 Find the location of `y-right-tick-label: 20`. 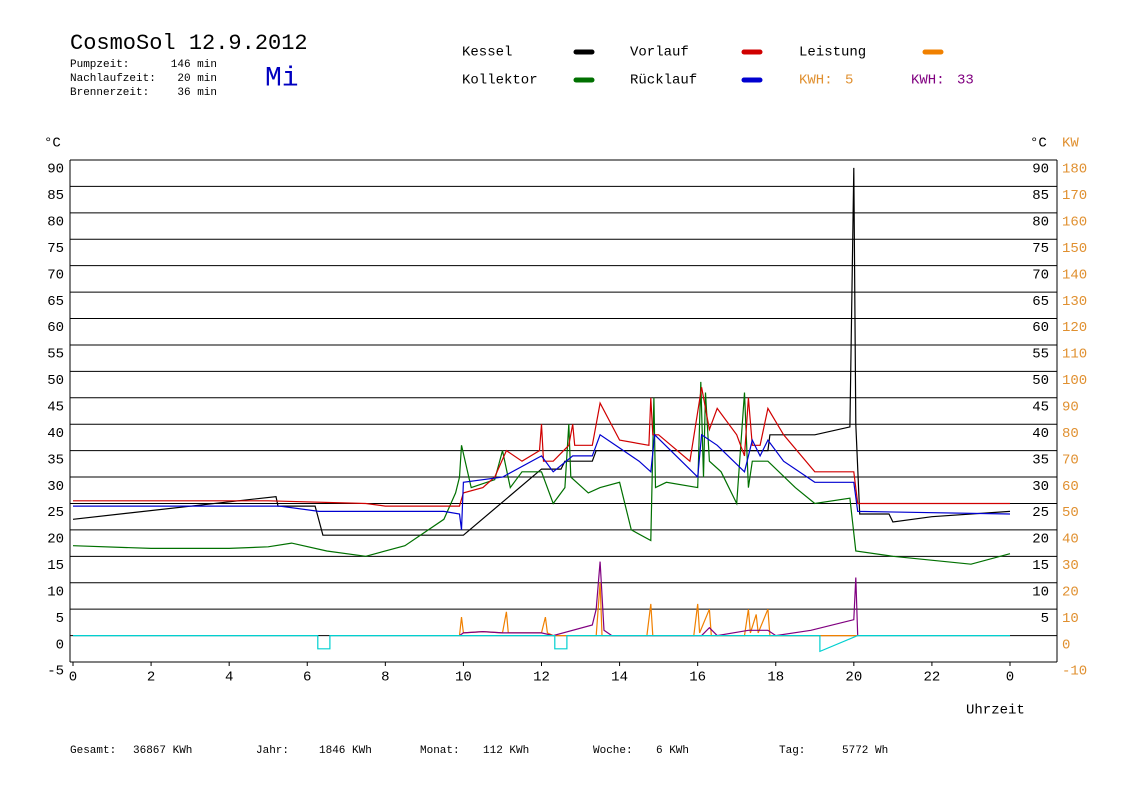

y-right-tick-label: 20 is located at coordinates (1040, 540).